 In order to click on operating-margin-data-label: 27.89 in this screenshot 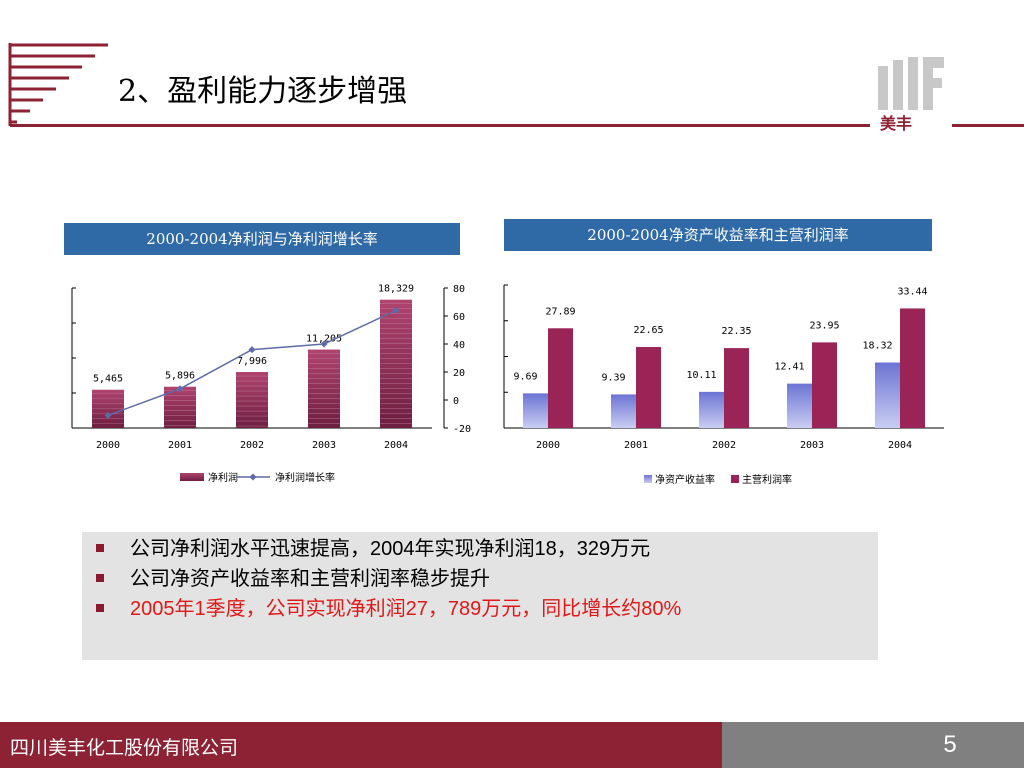, I will do `click(560, 311)`.